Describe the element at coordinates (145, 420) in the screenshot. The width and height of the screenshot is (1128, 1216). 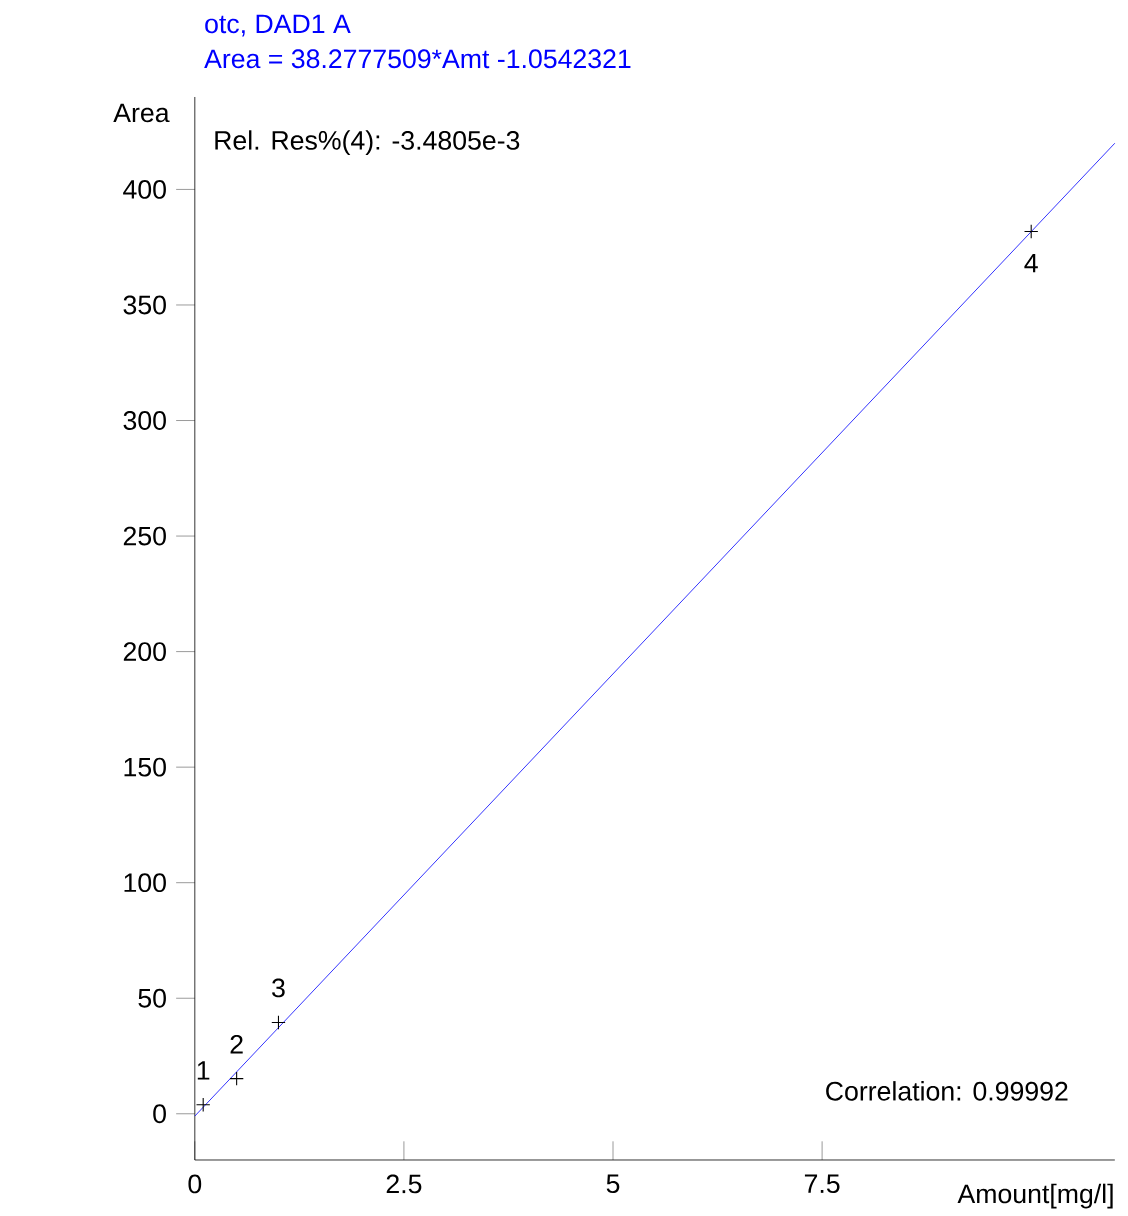
I see `y-tick-label: 300` at that location.